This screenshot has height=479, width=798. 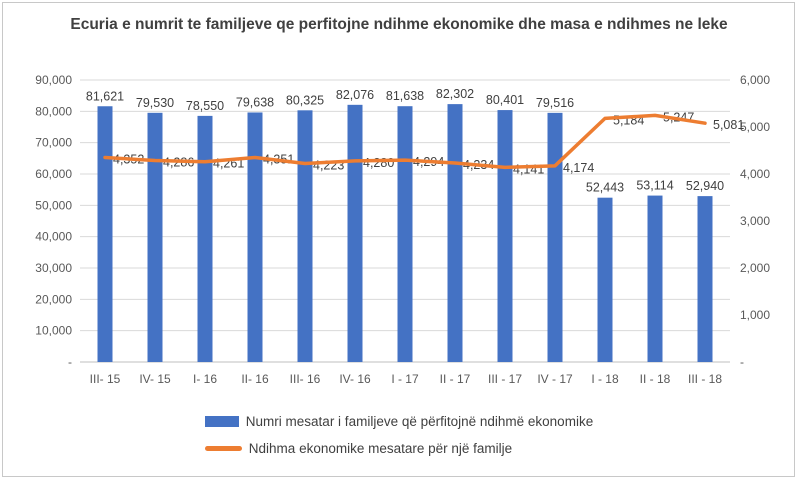 What do you see at coordinates (205, 106) in the screenshot?
I see `bar-data-label: 78,550` at bounding box center [205, 106].